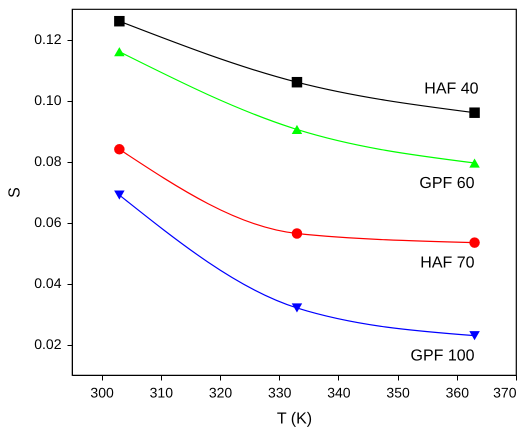 The width and height of the screenshot is (532, 435). Describe the element at coordinates (280, 392) in the screenshot. I see `x-tick-label: 330` at that location.